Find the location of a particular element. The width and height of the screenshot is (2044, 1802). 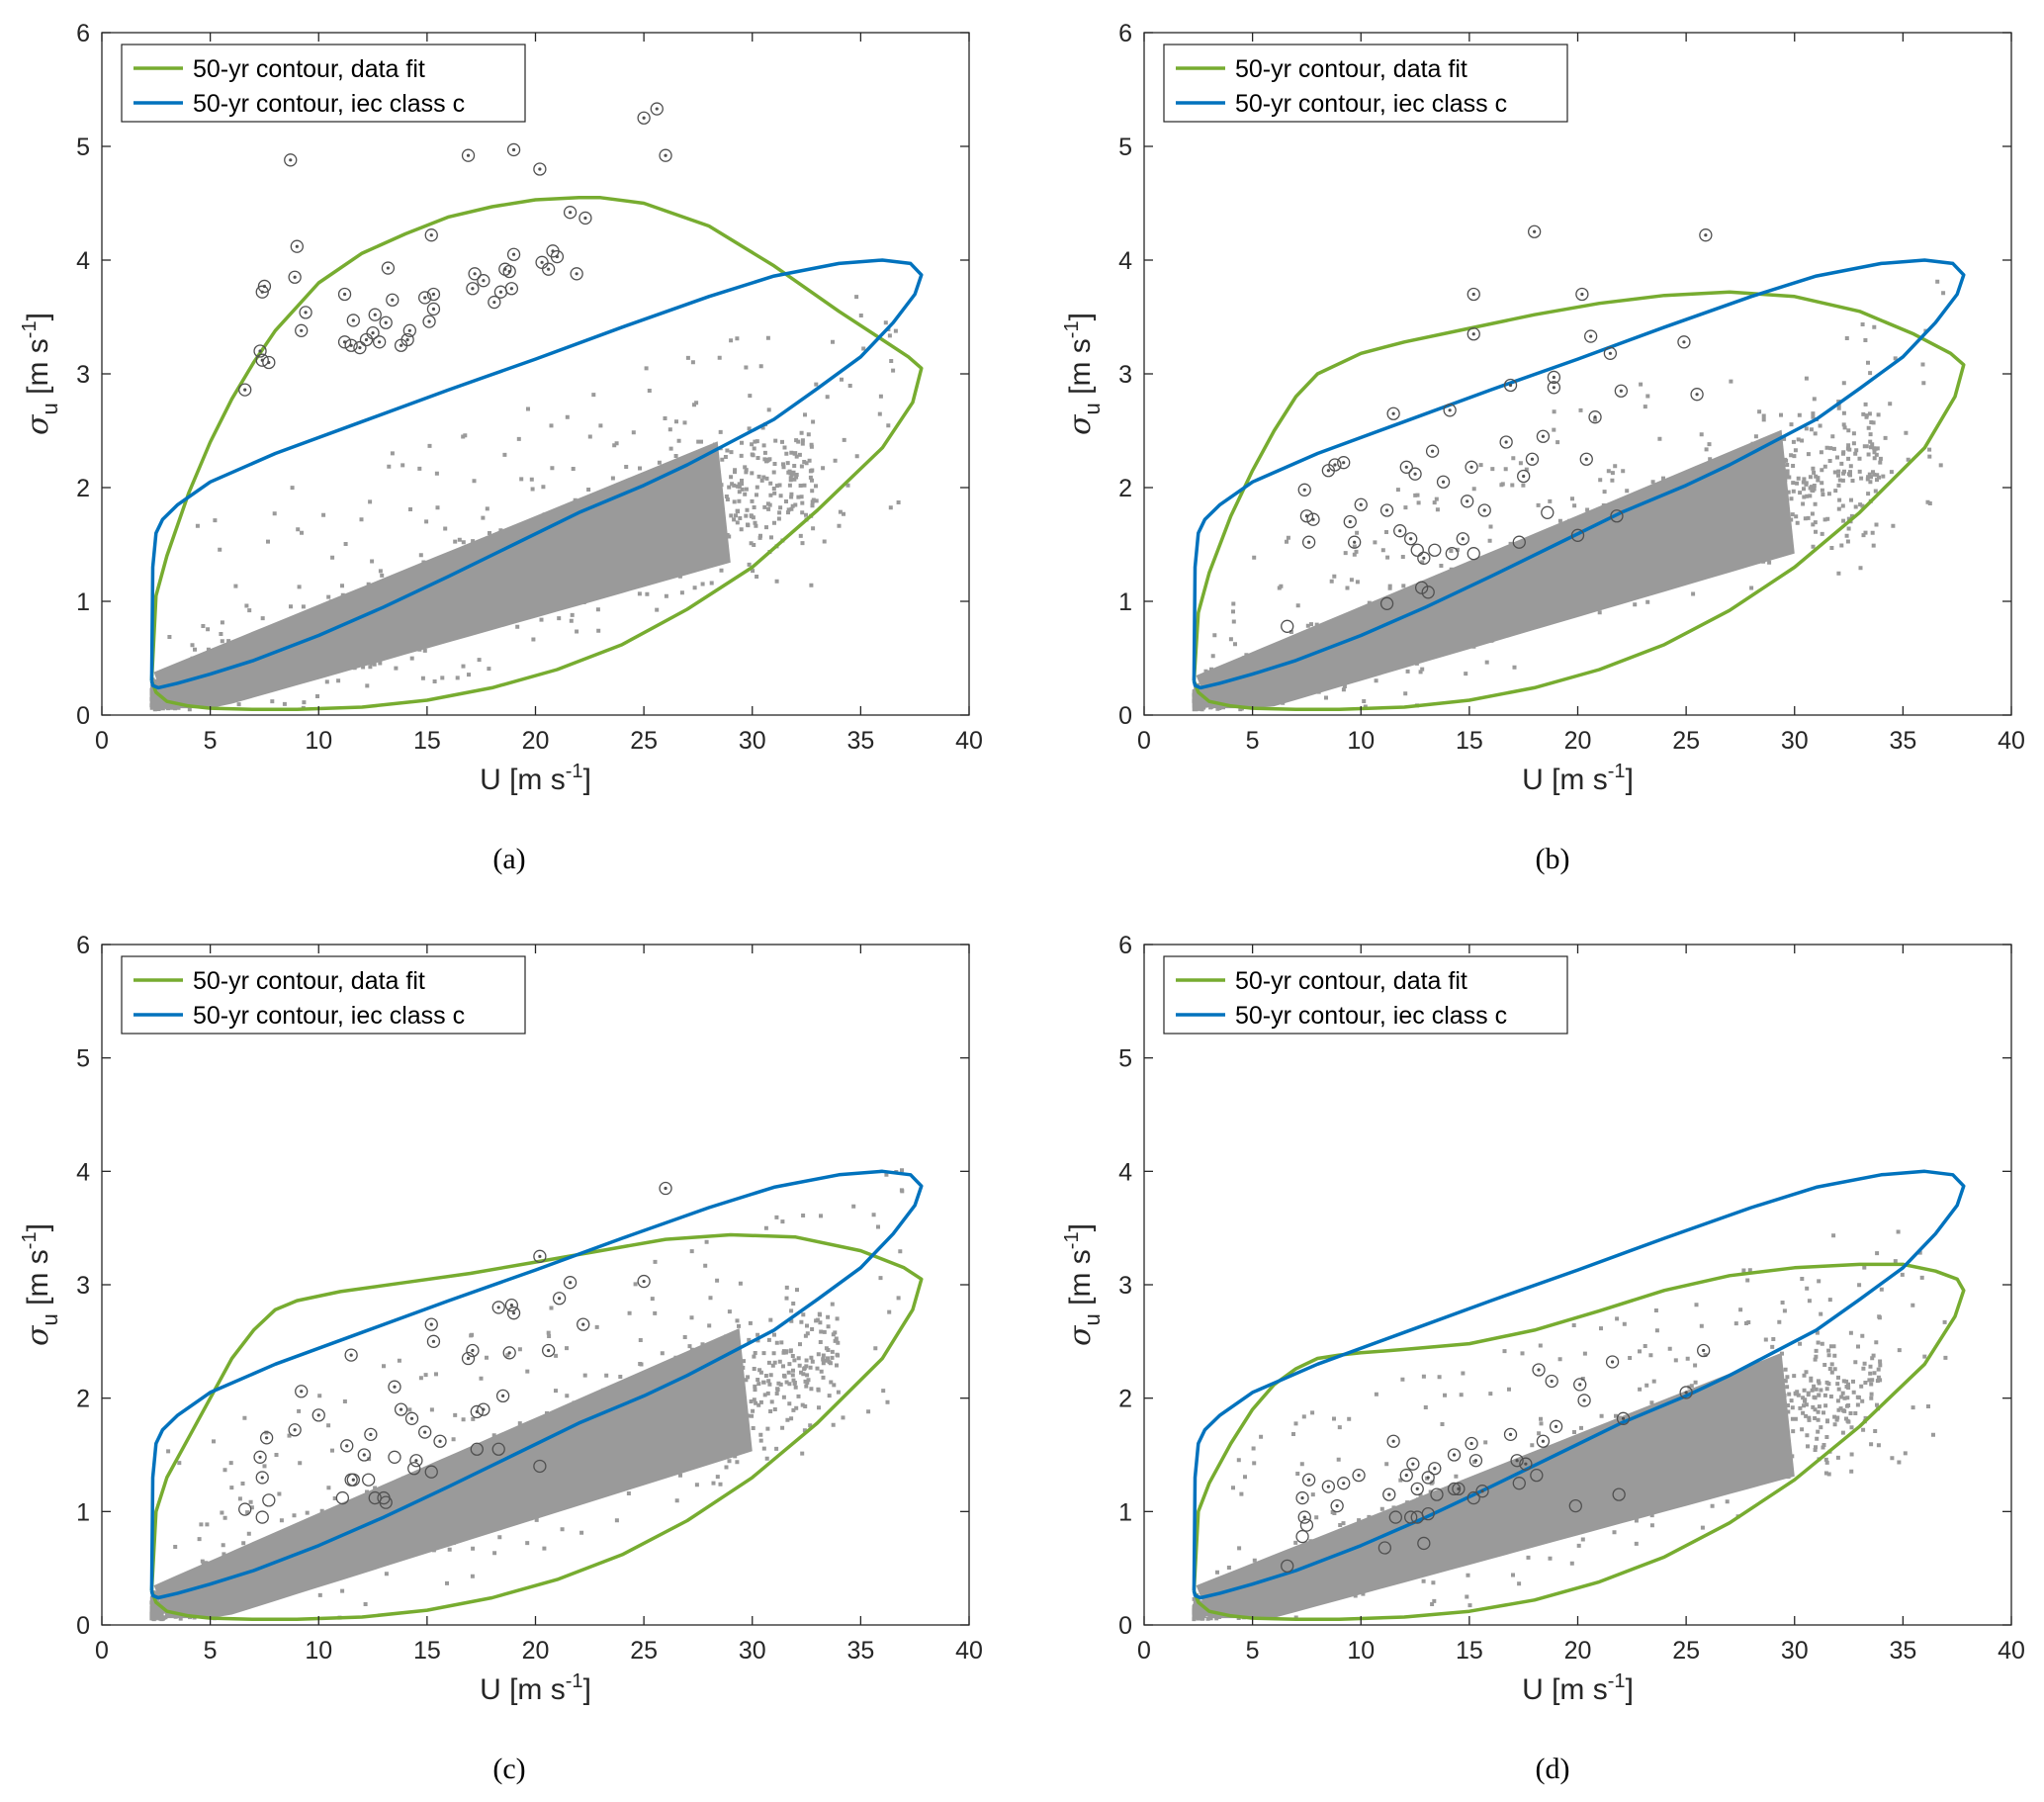

x-tick-label: 20 is located at coordinates (536, 1651).